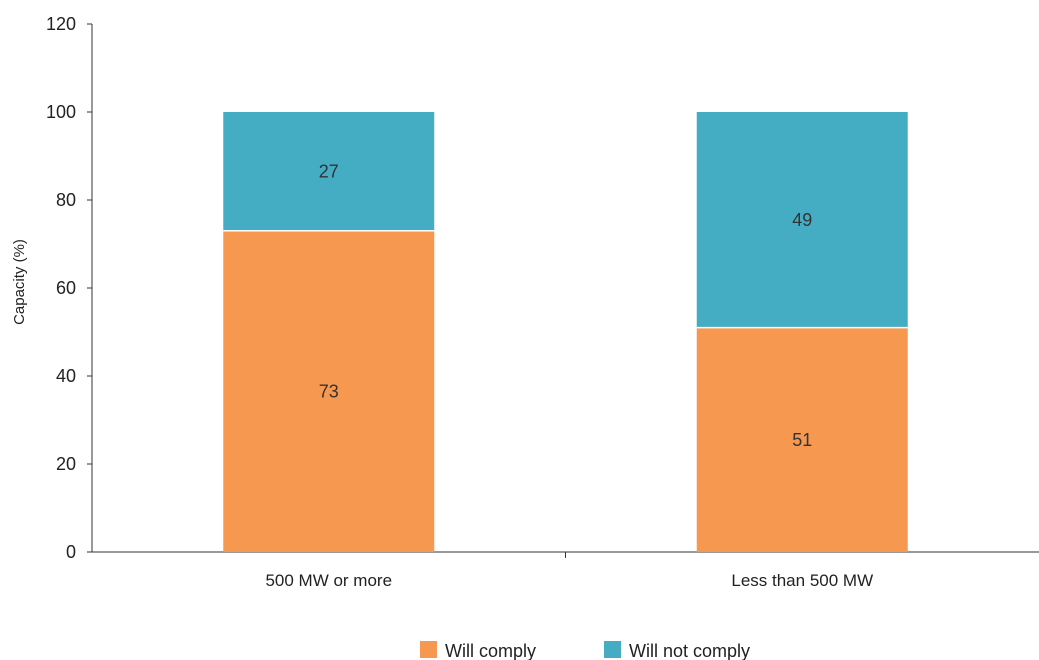 The width and height of the screenshot is (1039, 660). Describe the element at coordinates (61, 24) in the screenshot. I see `y-tick-label: 120` at that location.